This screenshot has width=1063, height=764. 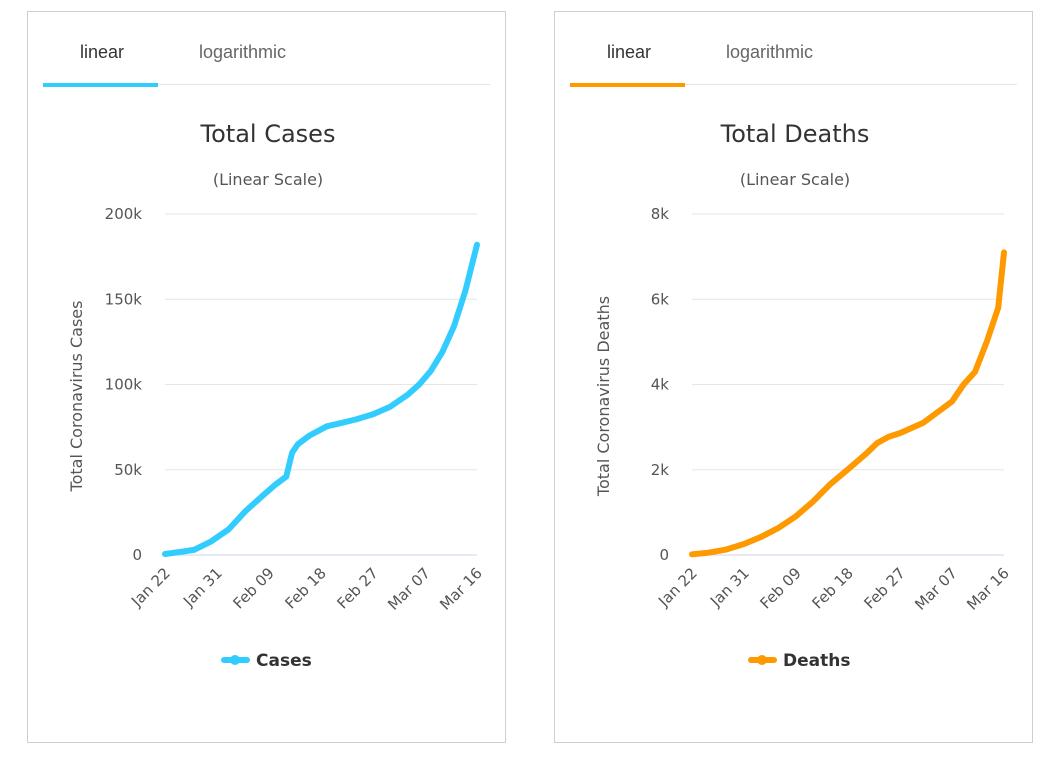 What do you see at coordinates (76, 397) in the screenshot?
I see `y-axis-title: Total Coronavirus Cases` at bounding box center [76, 397].